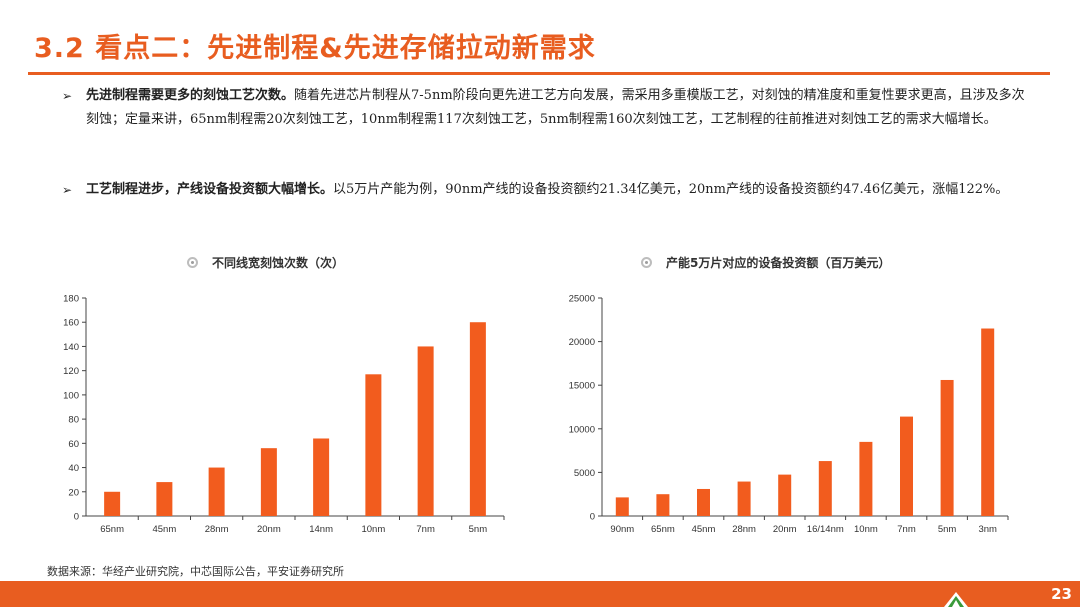  I want to click on y-tick-label: 20, so click(73, 492).